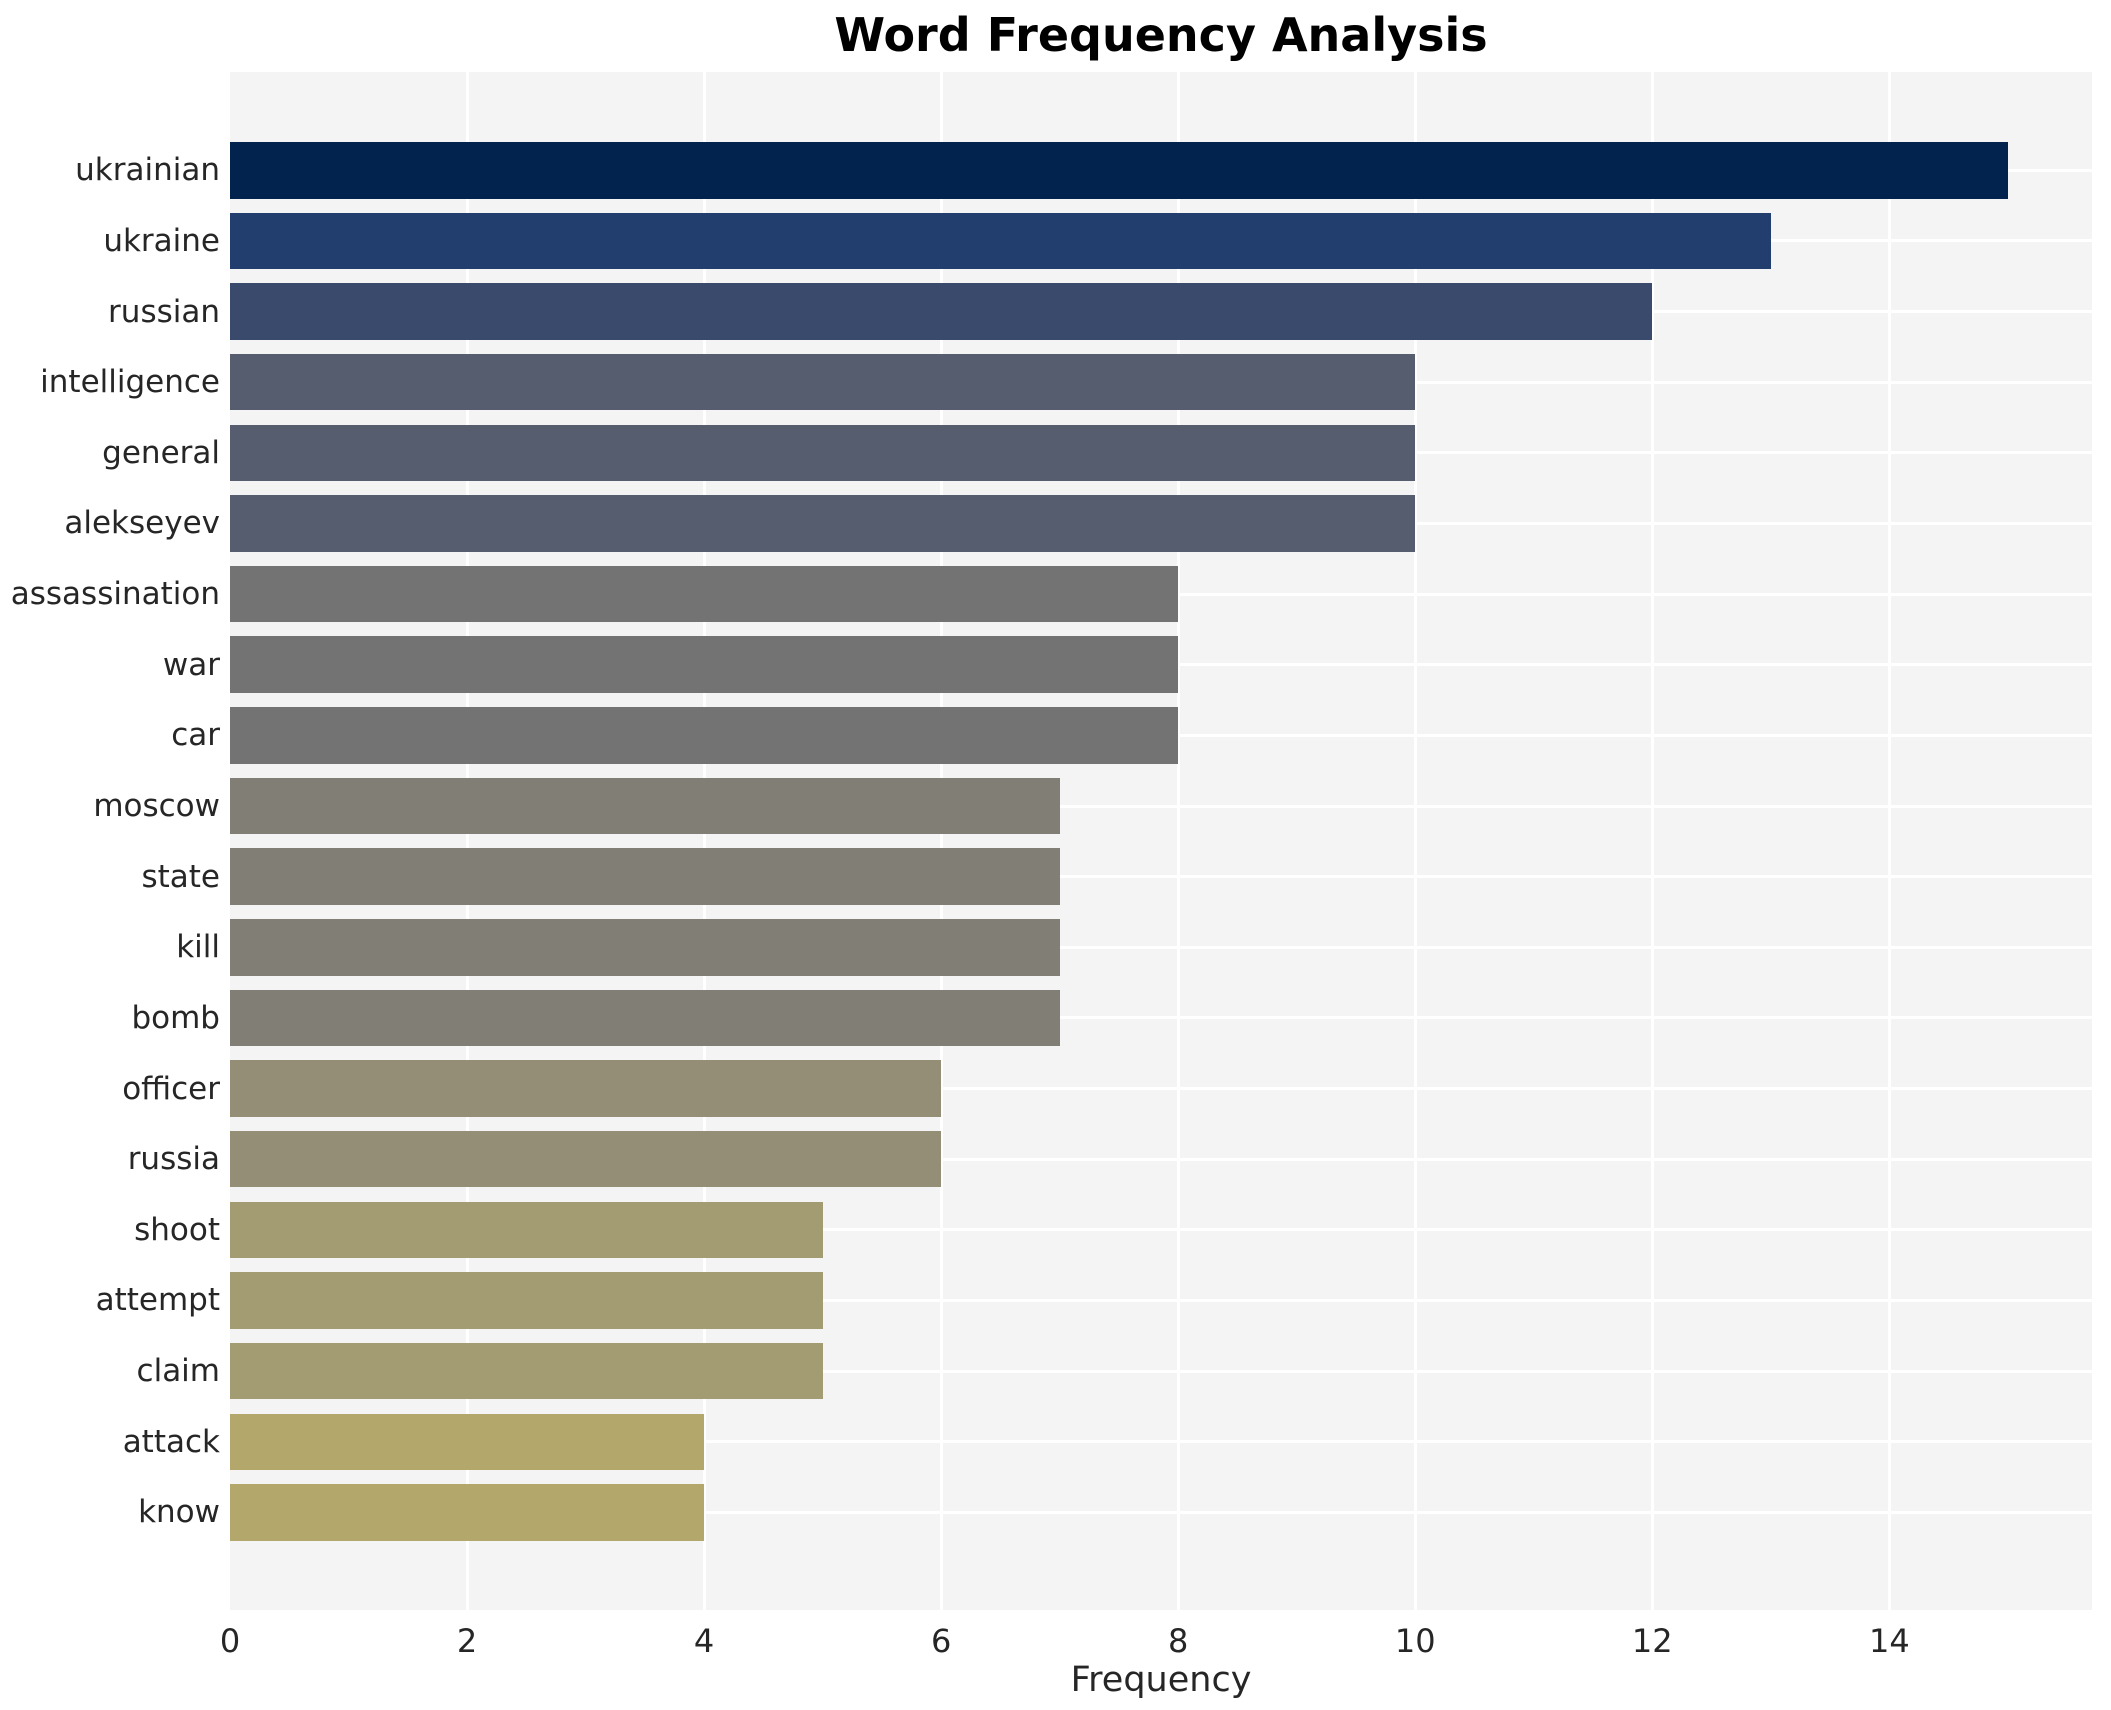 The width and height of the screenshot is (2111, 1710). I want to click on bar-moscow, so click(645, 806).